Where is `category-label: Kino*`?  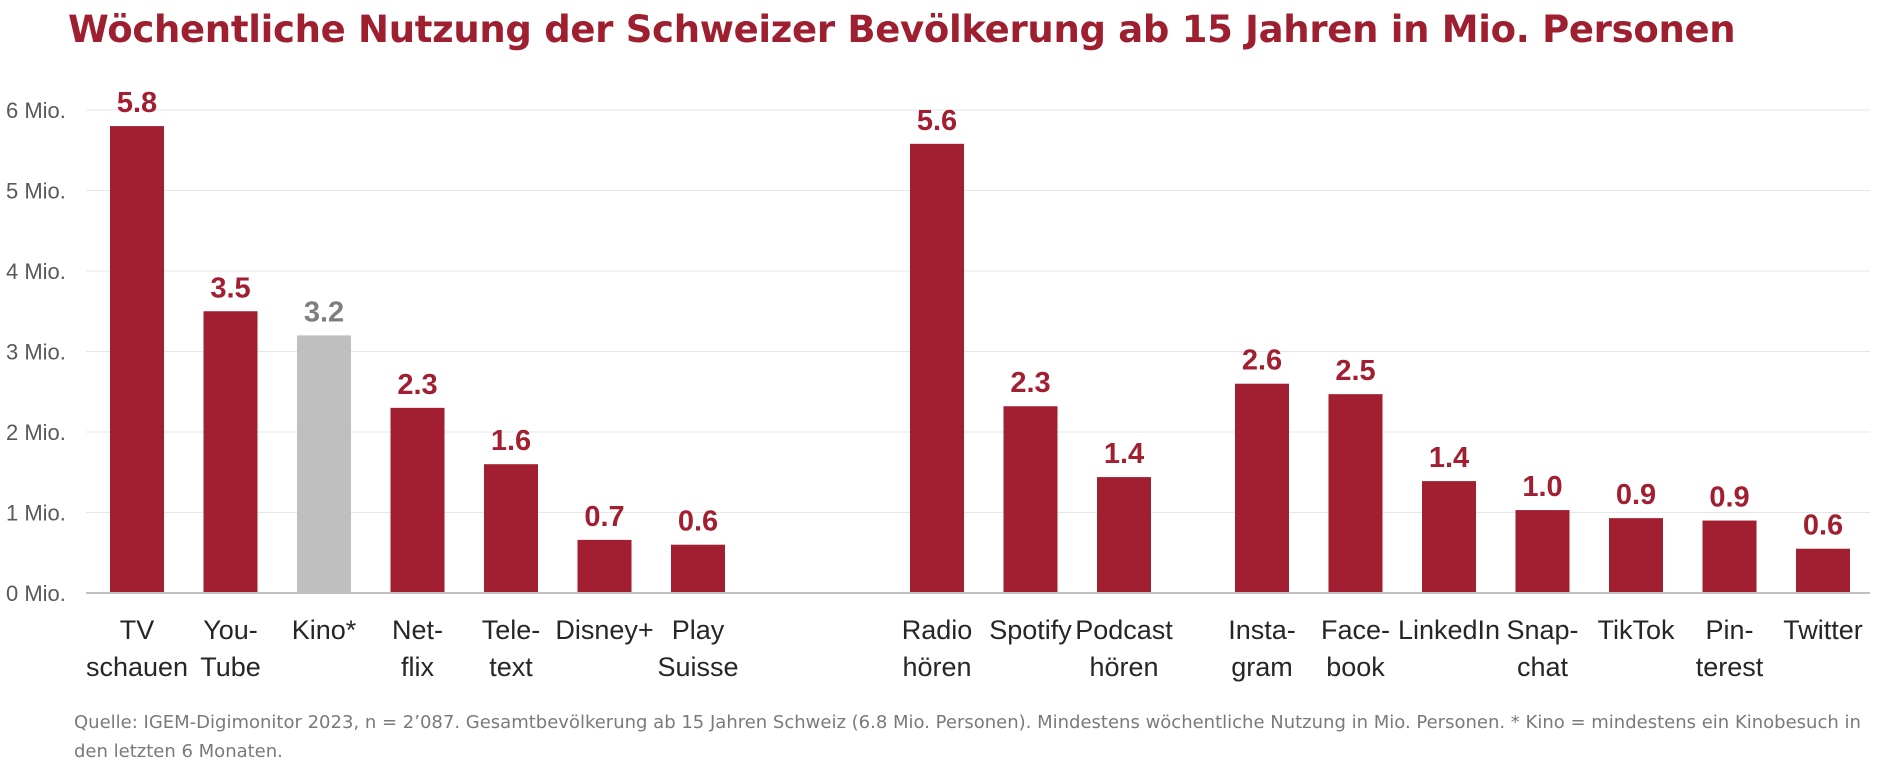
category-label: Kino* is located at coordinates (324, 630).